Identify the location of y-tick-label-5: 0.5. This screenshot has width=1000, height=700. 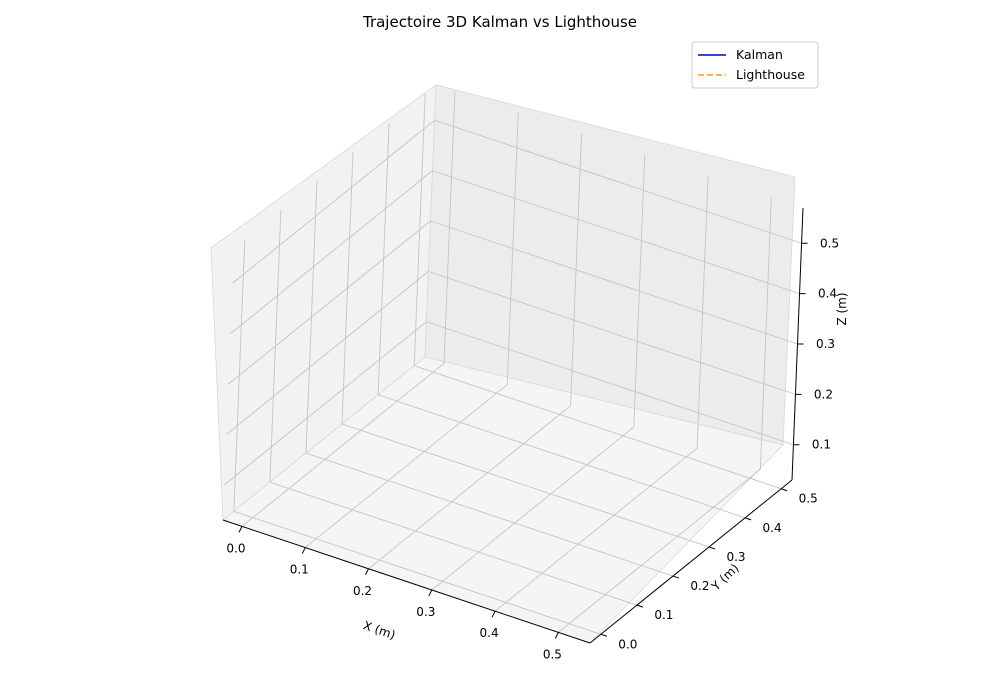
(808, 499).